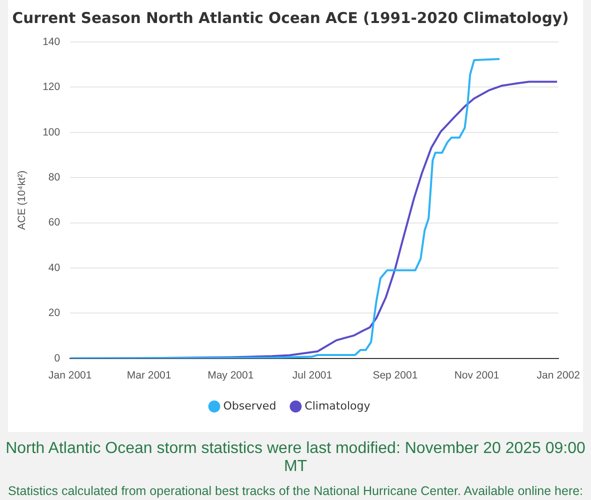  What do you see at coordinates (54, 268) in the screenshot?
I see `y-tick-label: 40` at bounding box center [54, 268].